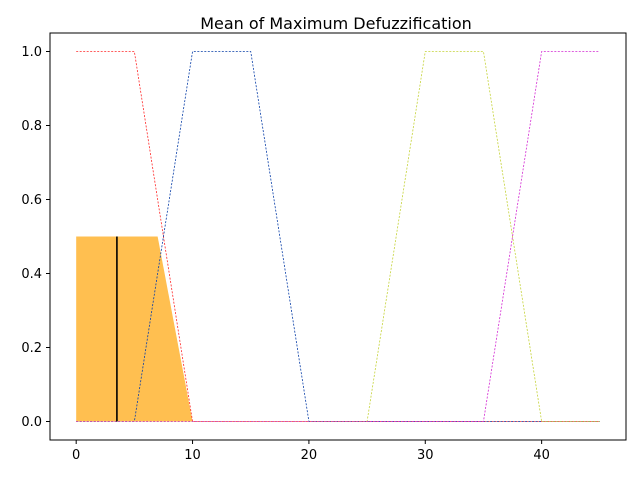  Describe the element at coordinates (31, 274) in the screenshot. I see `y-tick-label: 0.4` at that location.